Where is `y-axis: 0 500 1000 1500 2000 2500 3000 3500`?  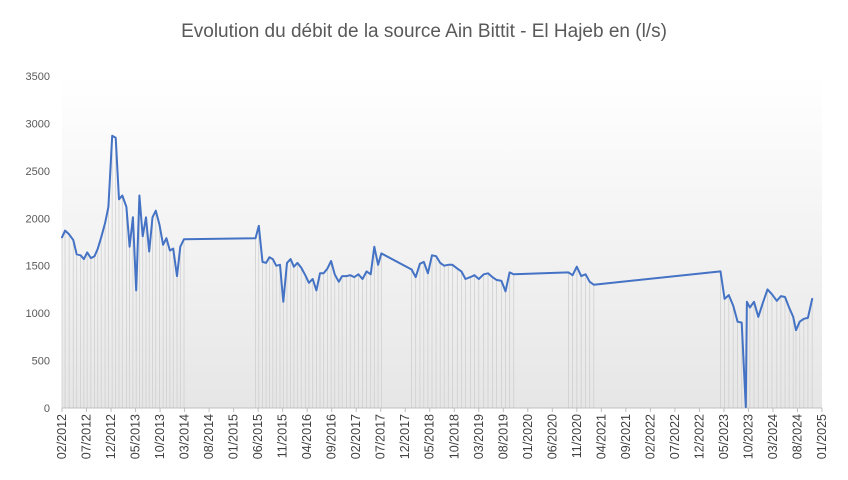 y-axis: 0 500 1000 1500 2000 2500 3000 3500 is located at coordinates (38, 243).